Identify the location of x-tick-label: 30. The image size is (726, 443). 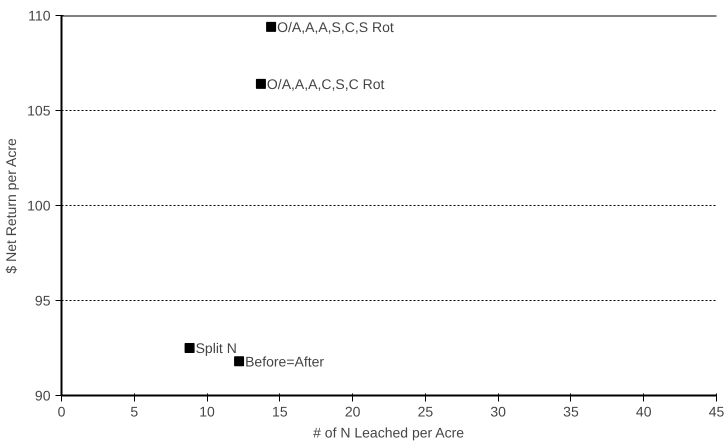
(498, 412).